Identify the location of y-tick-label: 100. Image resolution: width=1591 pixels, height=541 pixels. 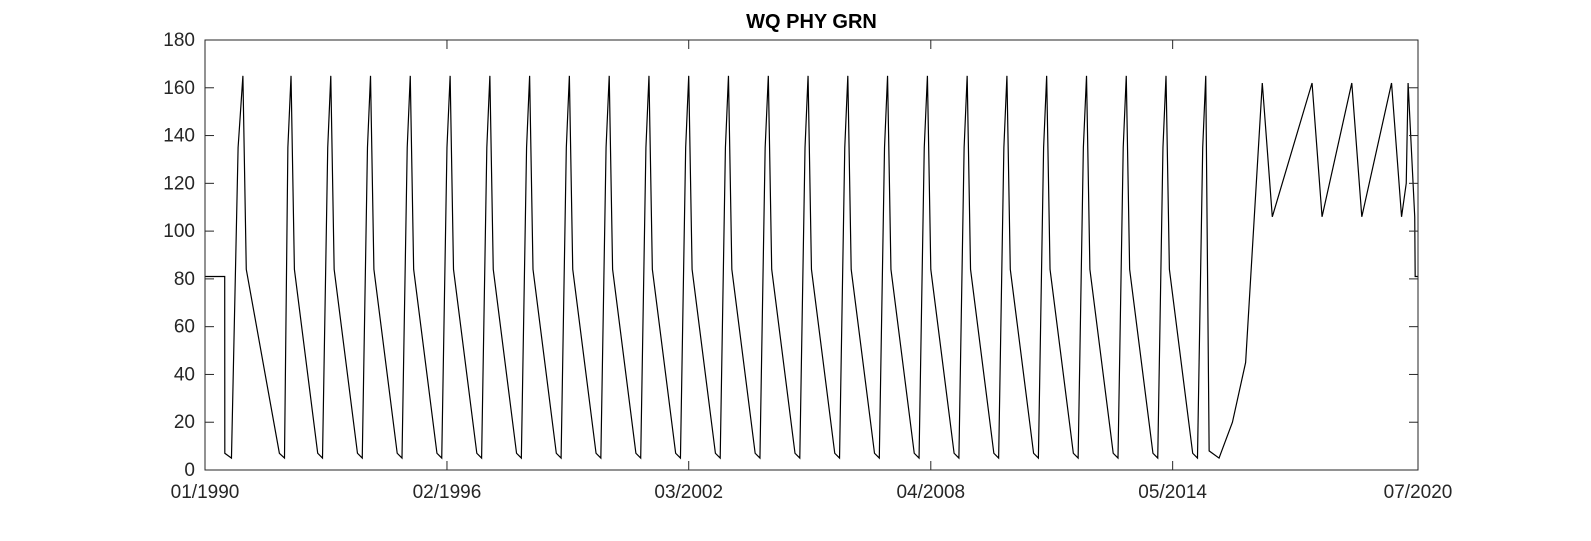
(179, 231).